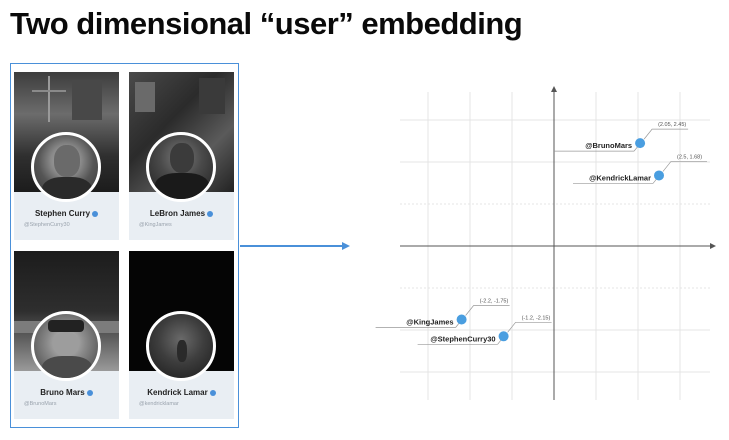  What do you see at coordinates (177, 213) in the screenshot?
I see `card-name: LeBron James` at bounding box center [177, 213].